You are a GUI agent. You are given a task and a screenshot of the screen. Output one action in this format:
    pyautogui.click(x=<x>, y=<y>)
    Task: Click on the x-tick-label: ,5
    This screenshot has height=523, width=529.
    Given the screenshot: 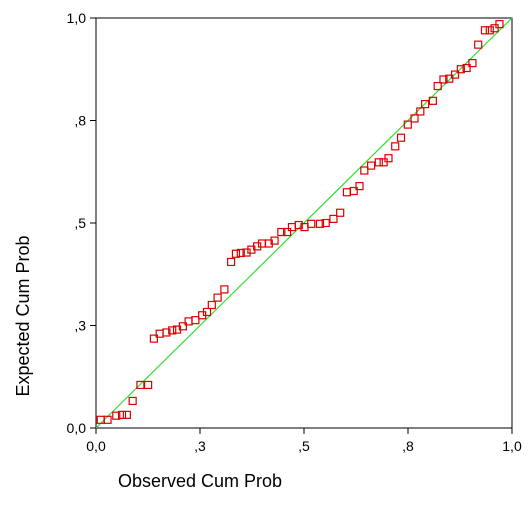 What is the action you would take?
    pyautogui.click(x=304, y=446)
    